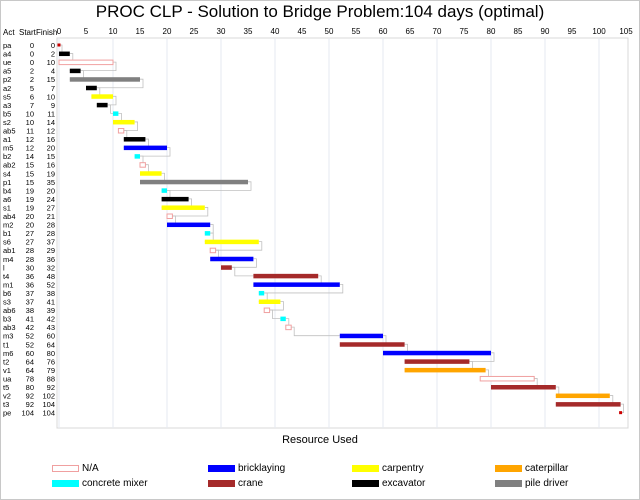  I want to click on row-finish: 35, so click(51, 182).